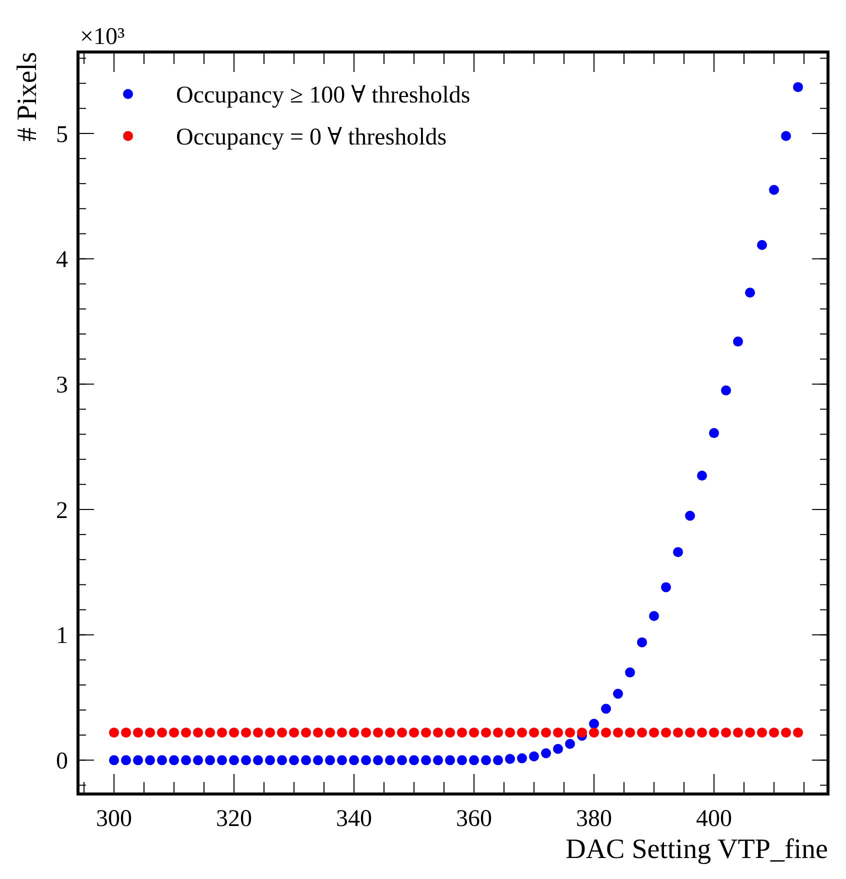 This screenshot has width=846, height=879. What do you see at coordinates (62, 761) in the screenshot?
I see `y-tick-label: 0` at bounding box center [62, 761].